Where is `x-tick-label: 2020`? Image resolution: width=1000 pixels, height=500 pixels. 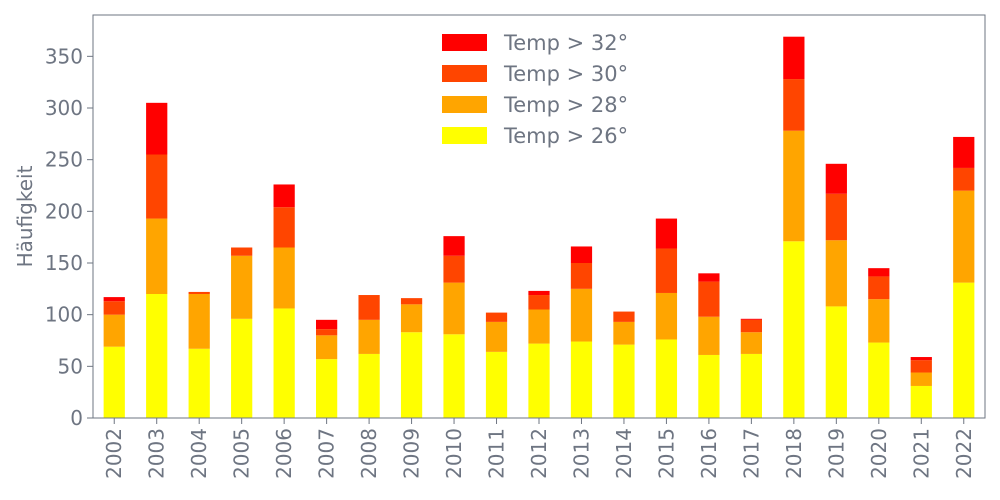
x-tick-label: 2020 is located at coordinates (879, 453).